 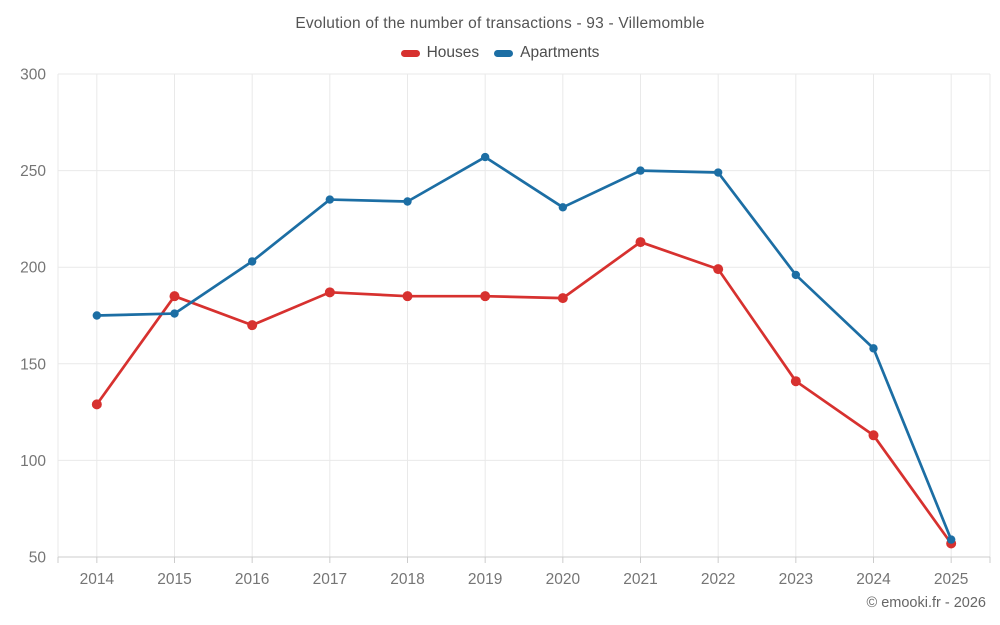 What do you see at coordinates (718, 269) in the screenshot?
I see `data-point-houses-2022` at bounding box center [718, 269].